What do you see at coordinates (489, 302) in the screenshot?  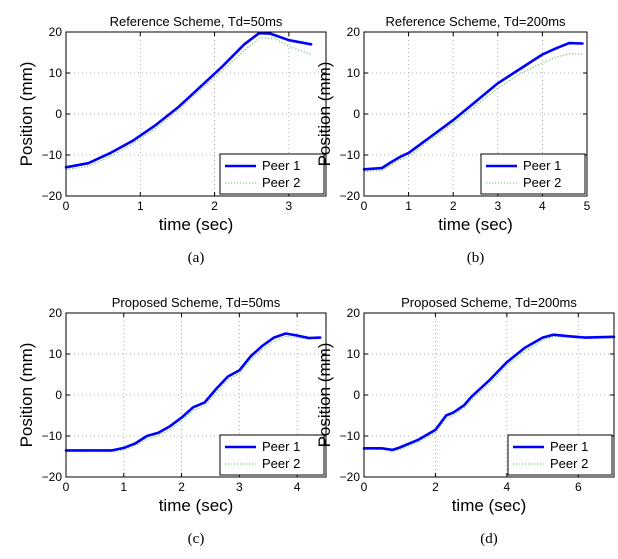 I see `chart-title: Proposed Scheme, Td=200ms` at bounding box center [489, 302].